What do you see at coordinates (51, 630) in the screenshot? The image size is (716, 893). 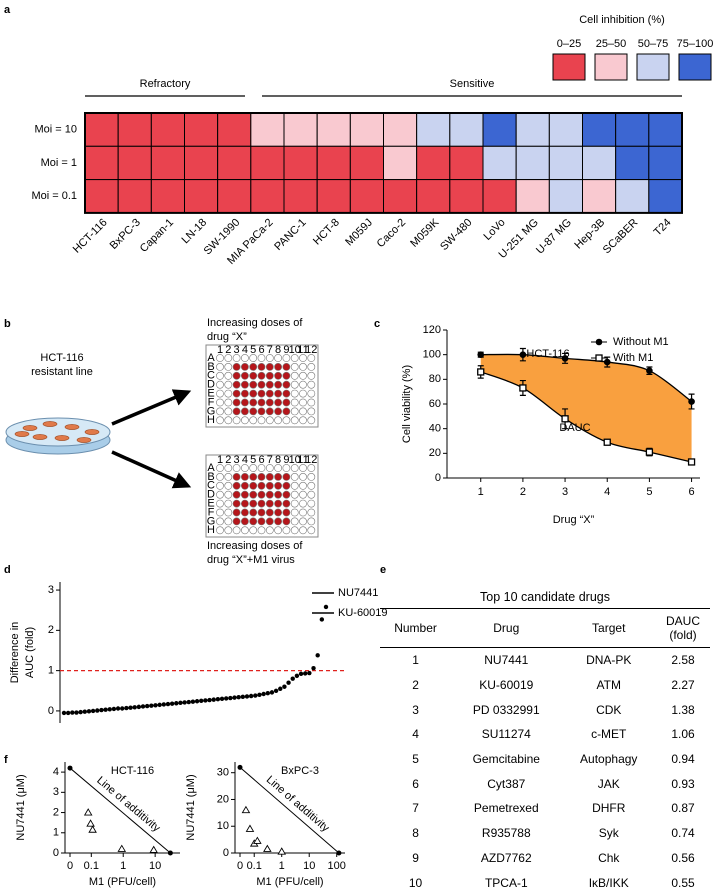 I see `y-tick-label: 2` at bounding box center [51, 630].